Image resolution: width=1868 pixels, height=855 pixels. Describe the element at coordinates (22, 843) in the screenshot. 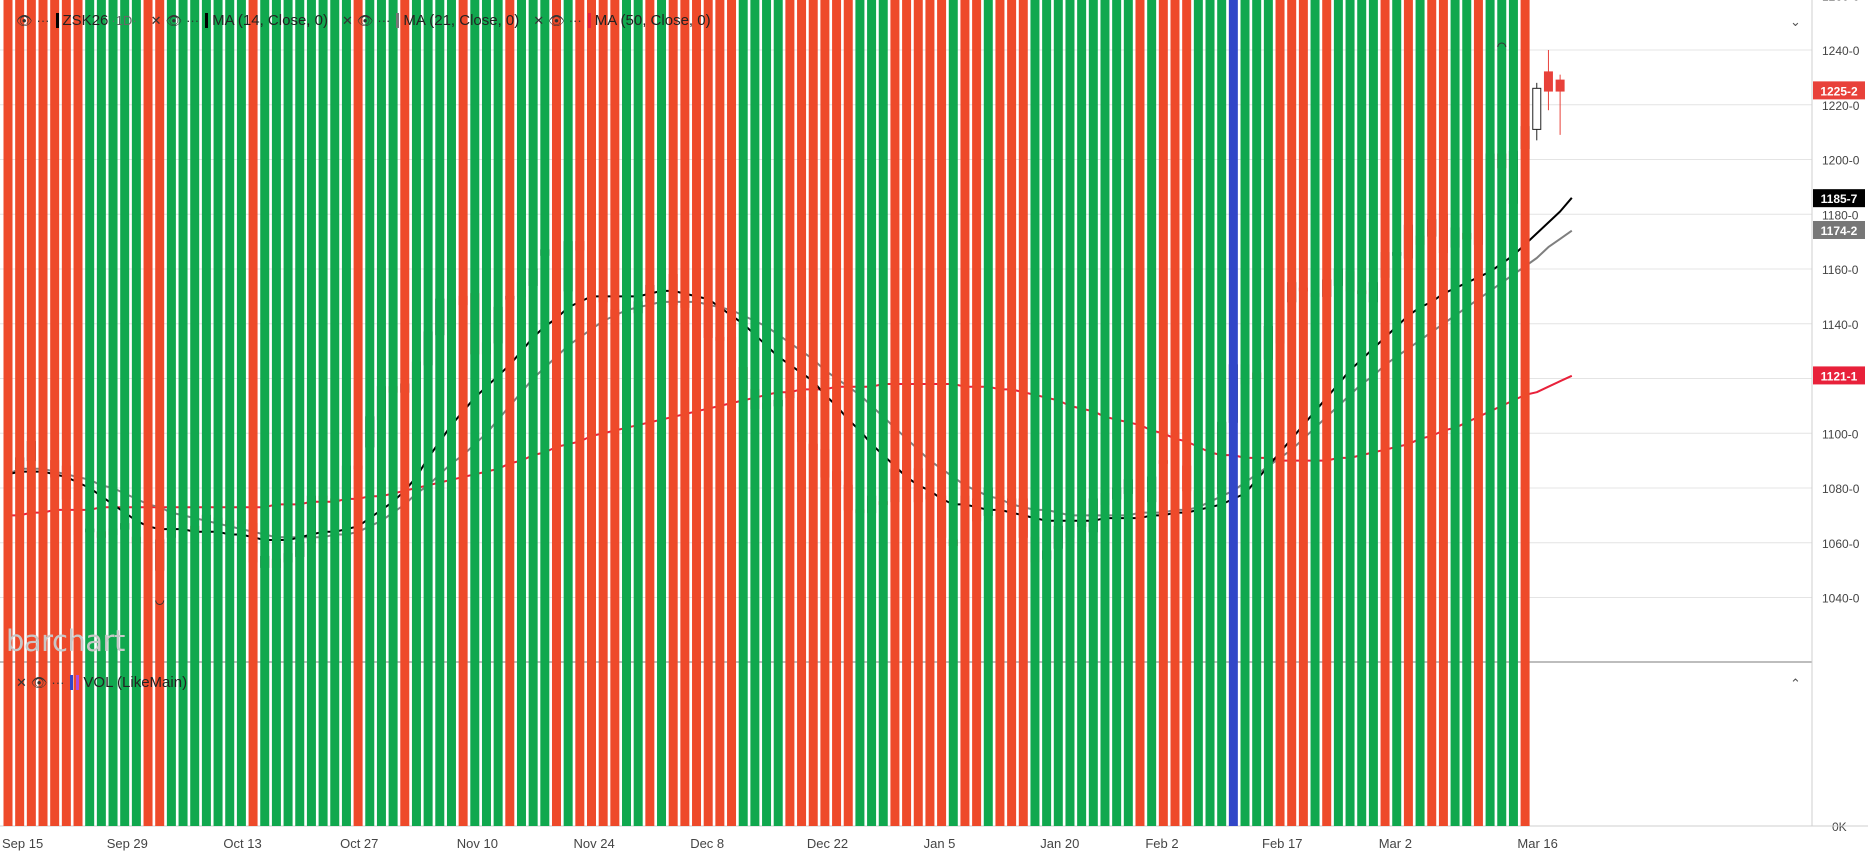

I see `date-tick-label: Sep 15` at that location.